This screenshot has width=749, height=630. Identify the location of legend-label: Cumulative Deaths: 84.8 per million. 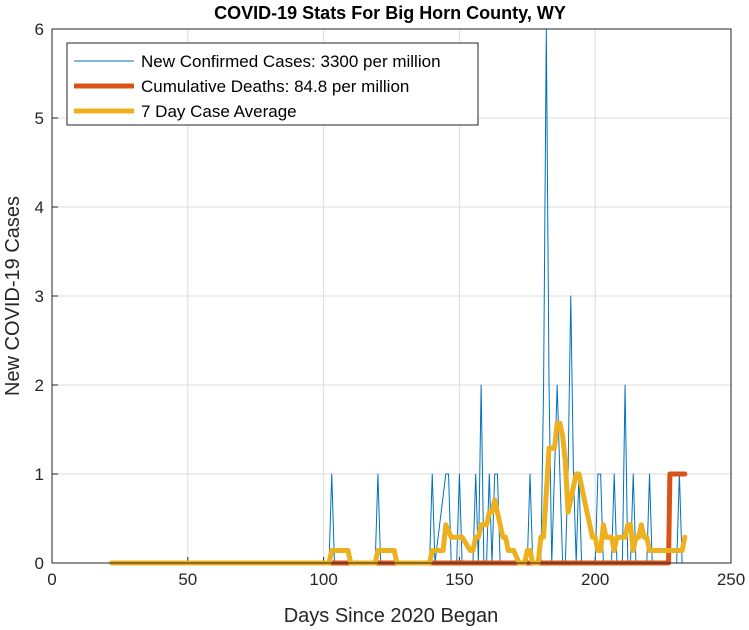
(275, 86).